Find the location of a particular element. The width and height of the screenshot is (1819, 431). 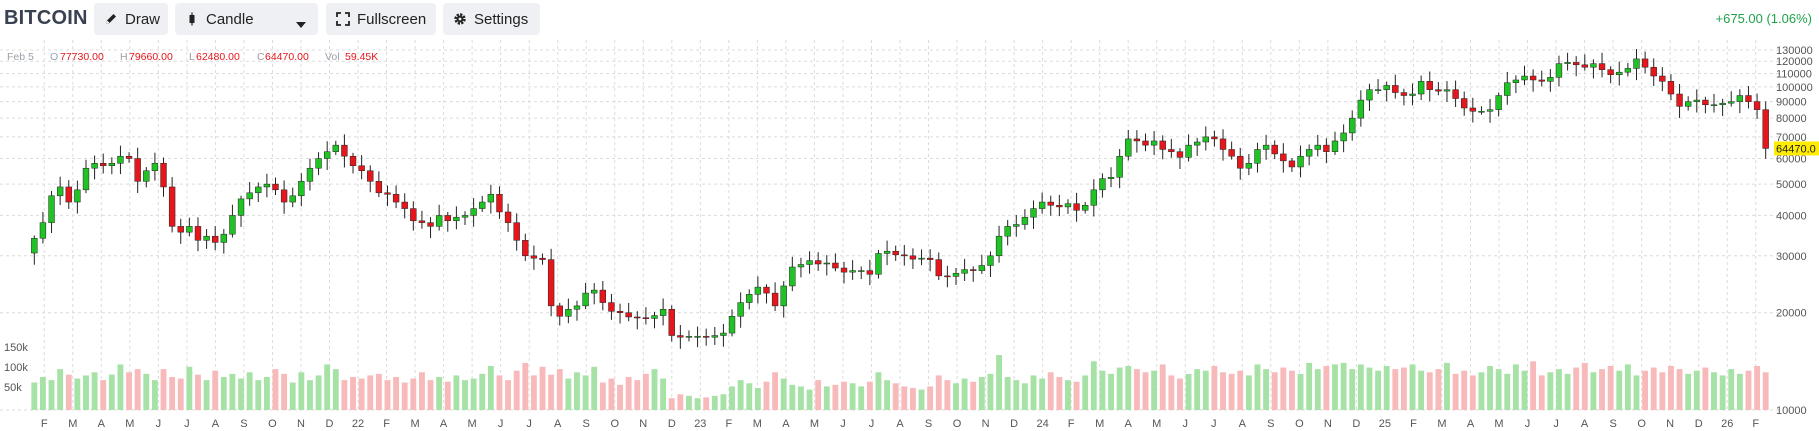

legend-close: 64470.00 is located at coordinates (287, 57).